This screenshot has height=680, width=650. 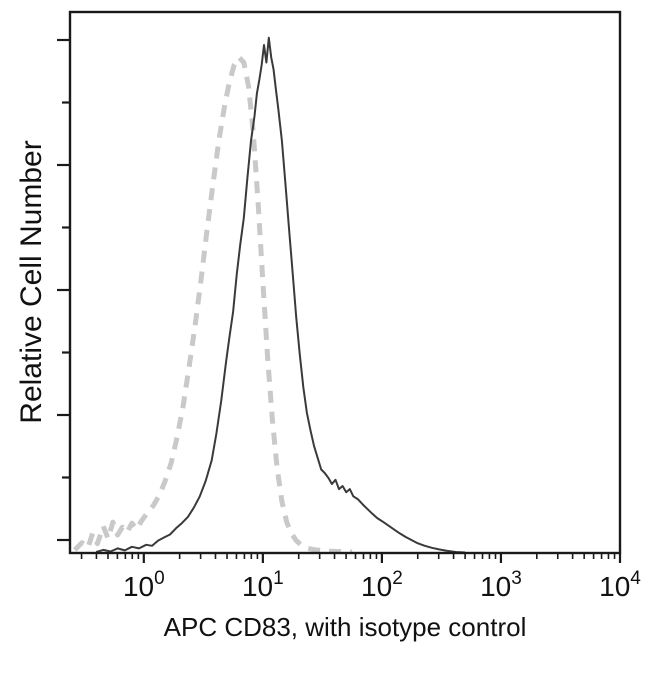 What do you see at coordinates (263, 585) in the screenshot?
I see `x-tick-label: 10¹` at bounding box center [263, 585].